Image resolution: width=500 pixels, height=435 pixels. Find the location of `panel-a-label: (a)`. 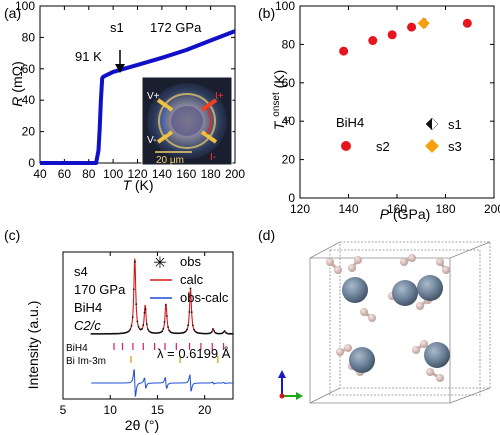

panel-a-label: (a) is located at coordinates (12, 13).